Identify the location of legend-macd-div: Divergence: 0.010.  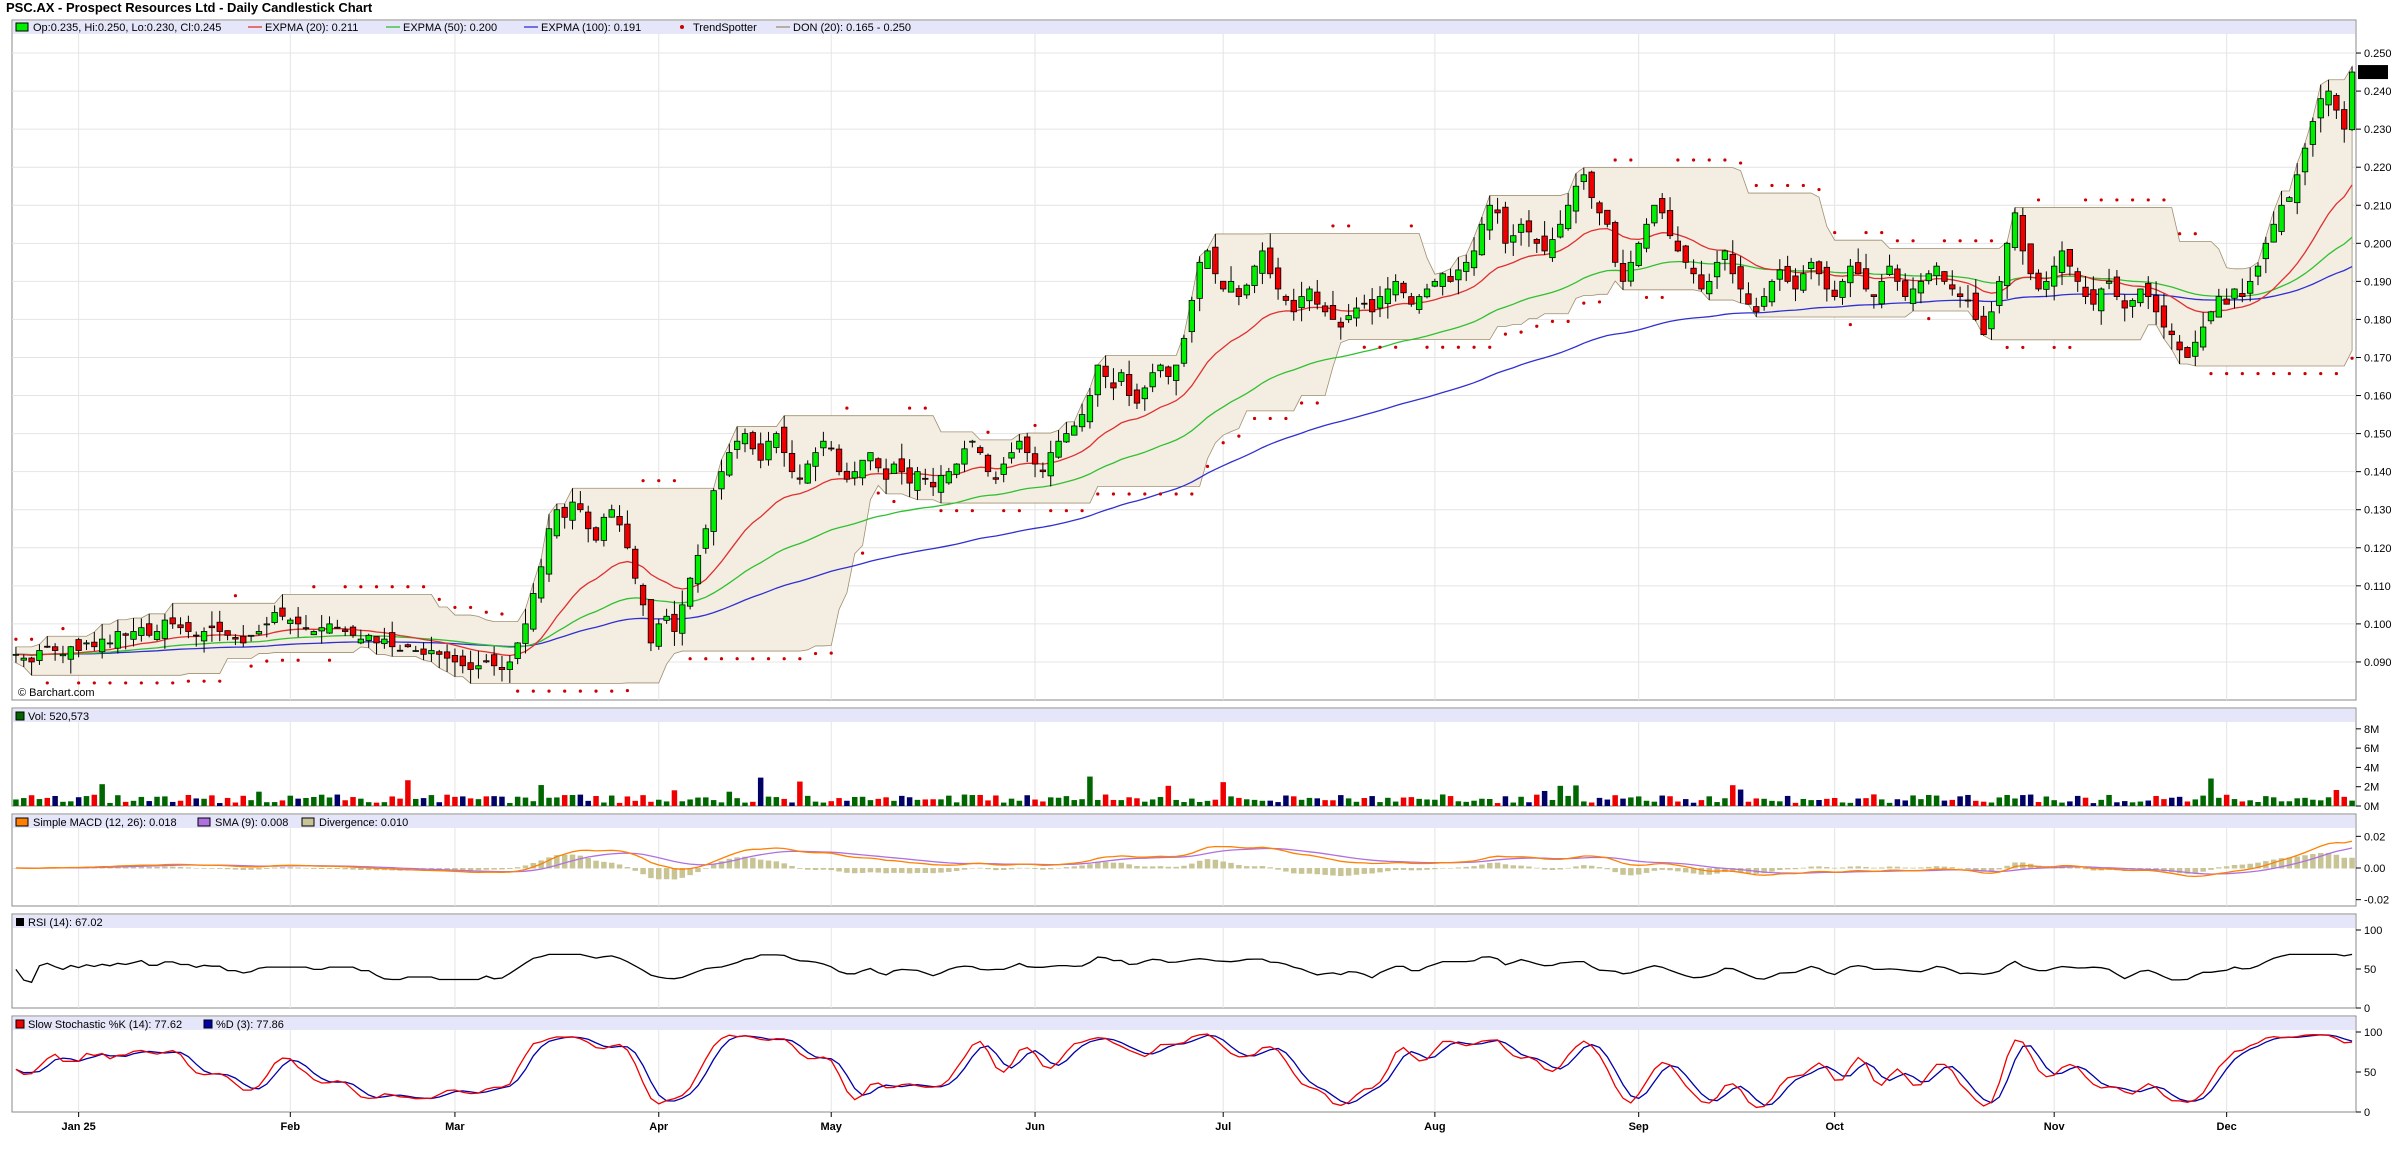
(363, 823).